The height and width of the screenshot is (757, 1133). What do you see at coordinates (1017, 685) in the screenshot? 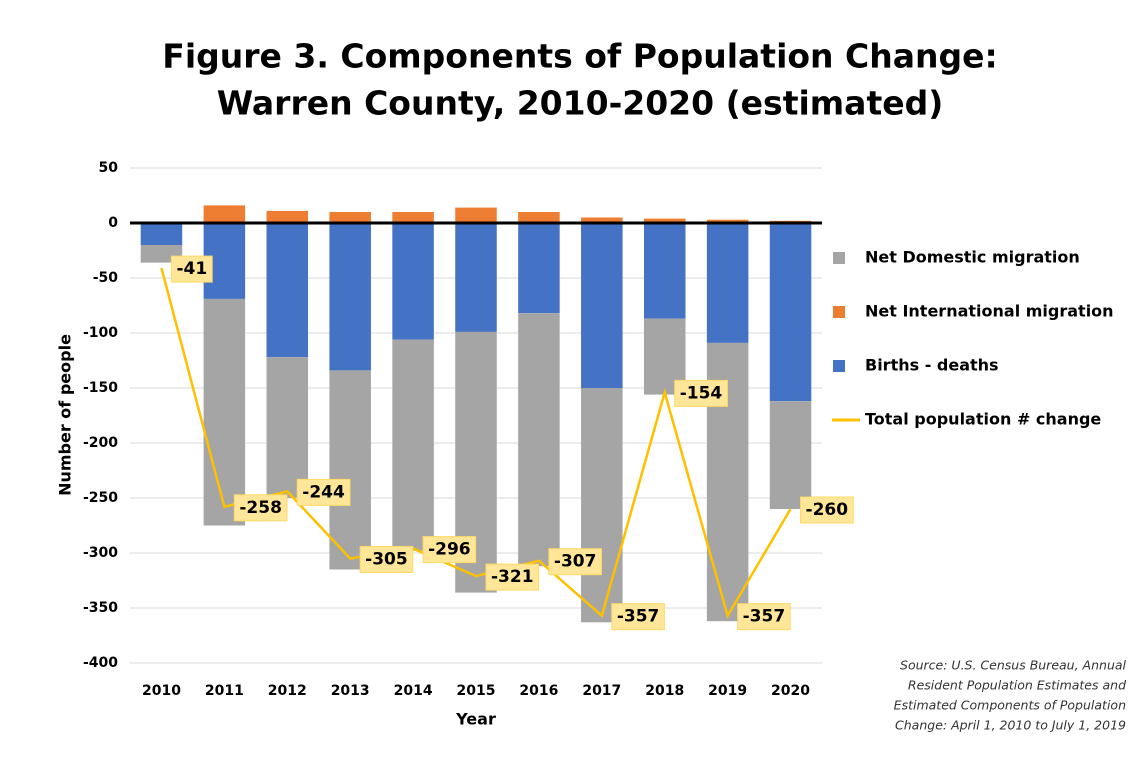
I see `source-note: Resident Population Estimates and` at bounding box center [1017, 685].